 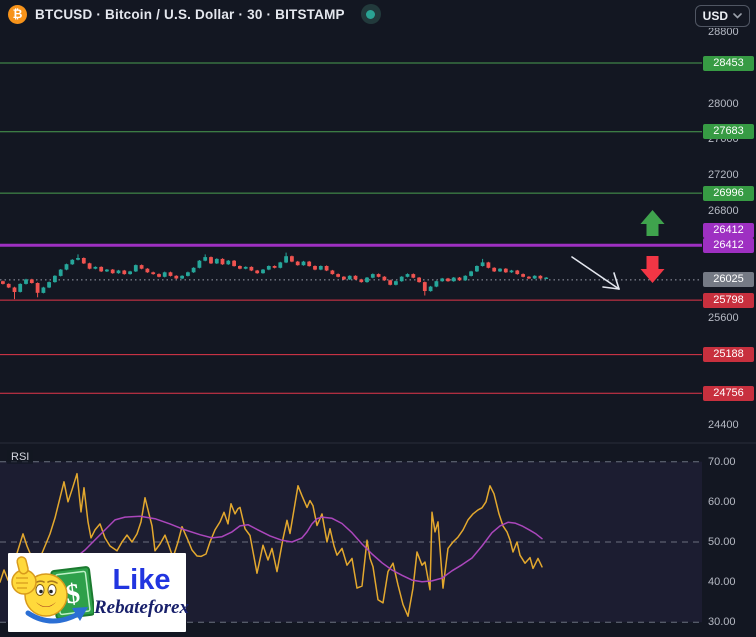 What do you see at coordinates (652, 223) in the screenshot?
I see `up-arrow-icon` at bounding box center [652, 223].